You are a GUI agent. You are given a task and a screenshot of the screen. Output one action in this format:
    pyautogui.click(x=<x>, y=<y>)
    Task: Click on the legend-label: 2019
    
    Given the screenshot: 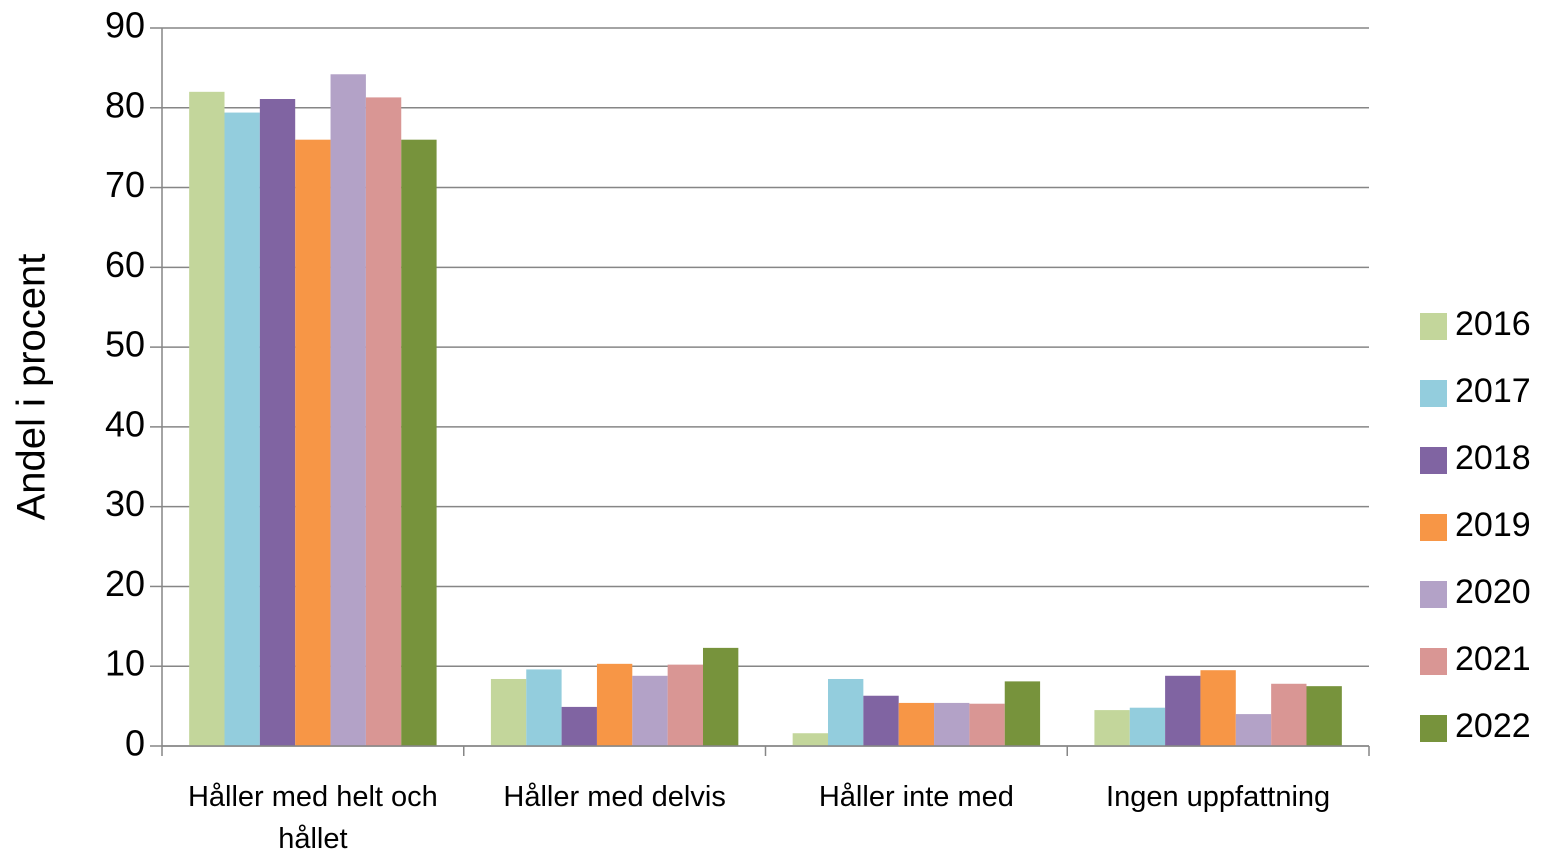 What is the action you would take?
    pyautogui.click(x=1493, y=525)
    